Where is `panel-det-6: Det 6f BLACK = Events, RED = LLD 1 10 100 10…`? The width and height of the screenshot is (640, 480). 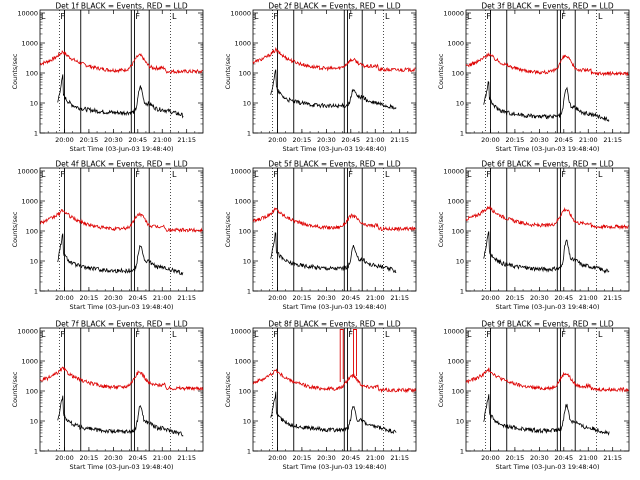 panel-det-6: Det 6f BLACK = Events, RED = LLD 1 10 100 10… is located at coordinates (533, 235).